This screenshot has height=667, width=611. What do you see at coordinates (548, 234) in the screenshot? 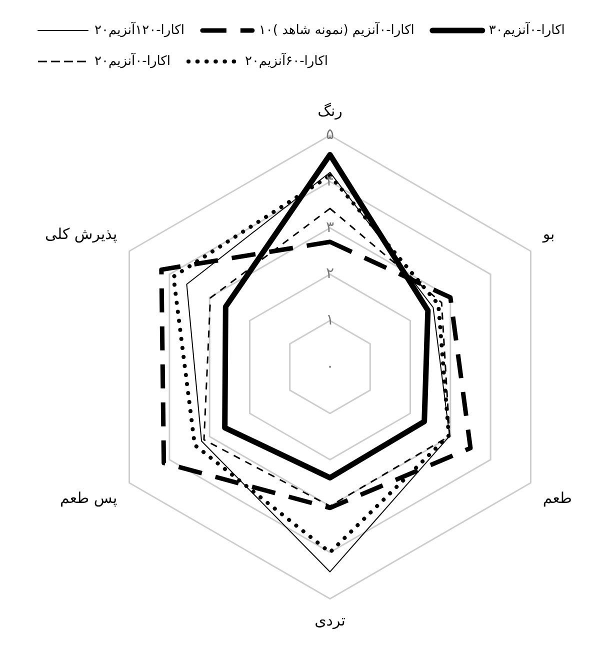
I see `spoke-label: بو` at bounding box center [548, 234].